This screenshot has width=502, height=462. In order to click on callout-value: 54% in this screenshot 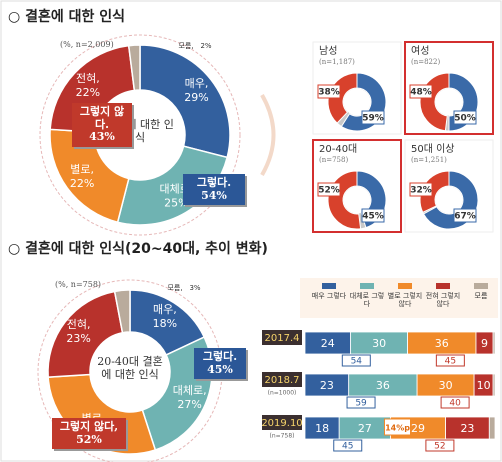, I will do `click(214, 195)`.